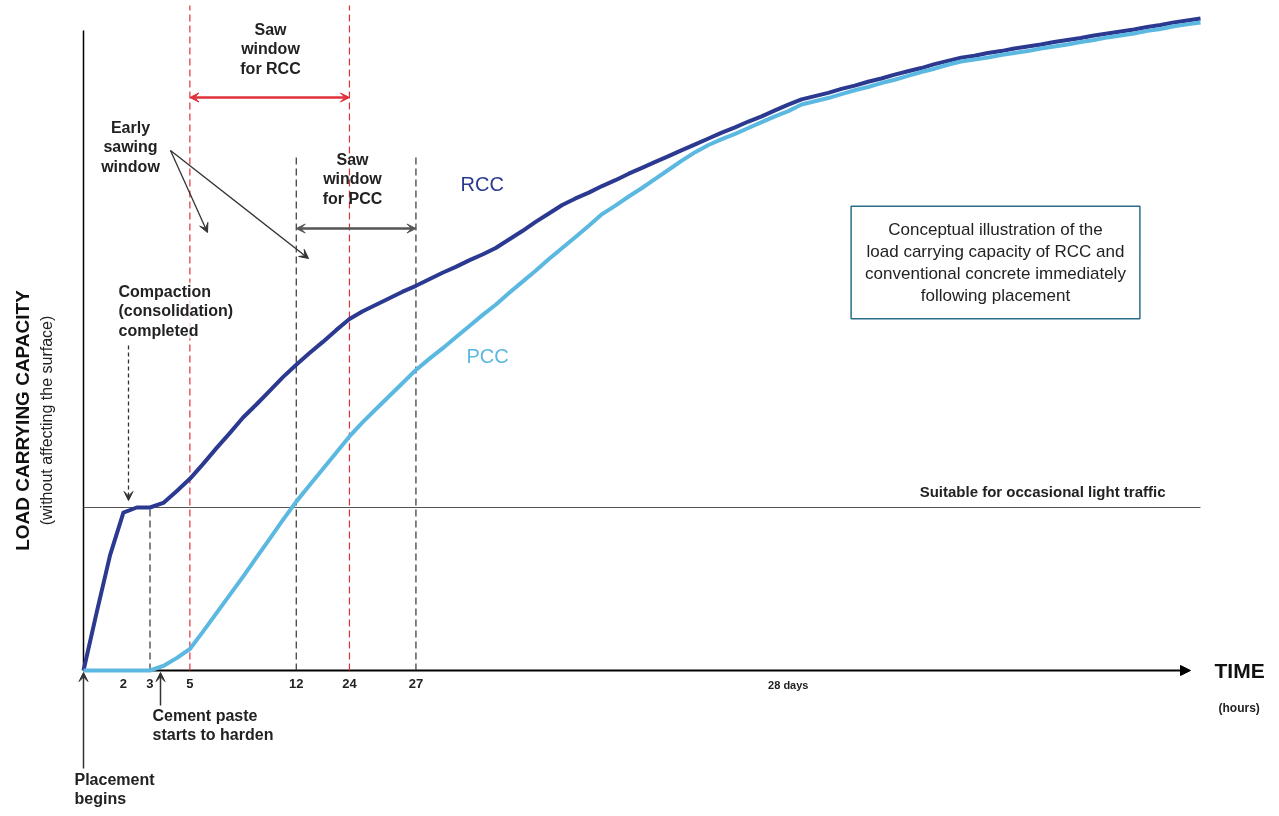 The image size is (1279, 816). I want to click on annotation: Conceptual illustration of the load carrying capacity of RCC and conventional concrete immediately following placement, so click(996, 262).